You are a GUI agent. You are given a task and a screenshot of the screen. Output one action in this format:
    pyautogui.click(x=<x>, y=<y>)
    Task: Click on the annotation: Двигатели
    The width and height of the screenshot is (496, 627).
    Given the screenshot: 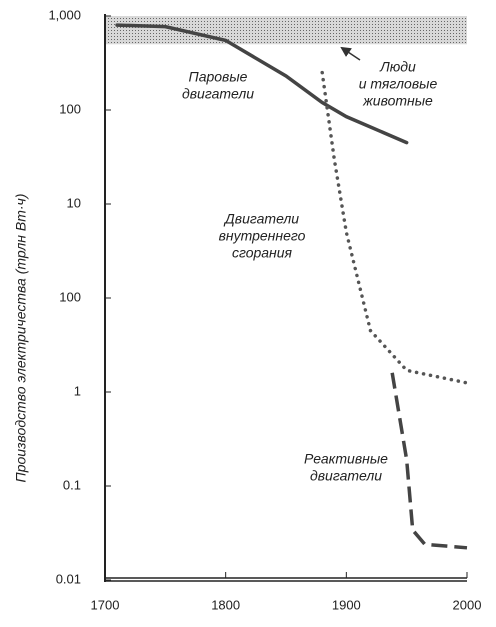 What is the action you would take?
    pyautogui.click(x=261, y=219)
    